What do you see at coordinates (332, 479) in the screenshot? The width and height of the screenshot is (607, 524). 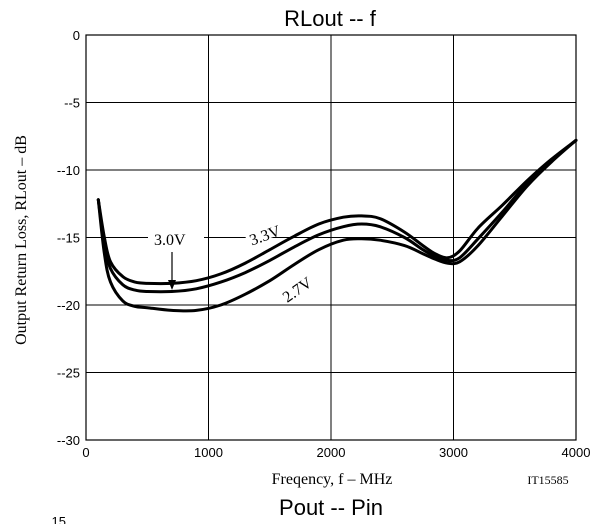 I see `x-axis-label: Freqency, f – MHz` at bounding box center [332, 479].